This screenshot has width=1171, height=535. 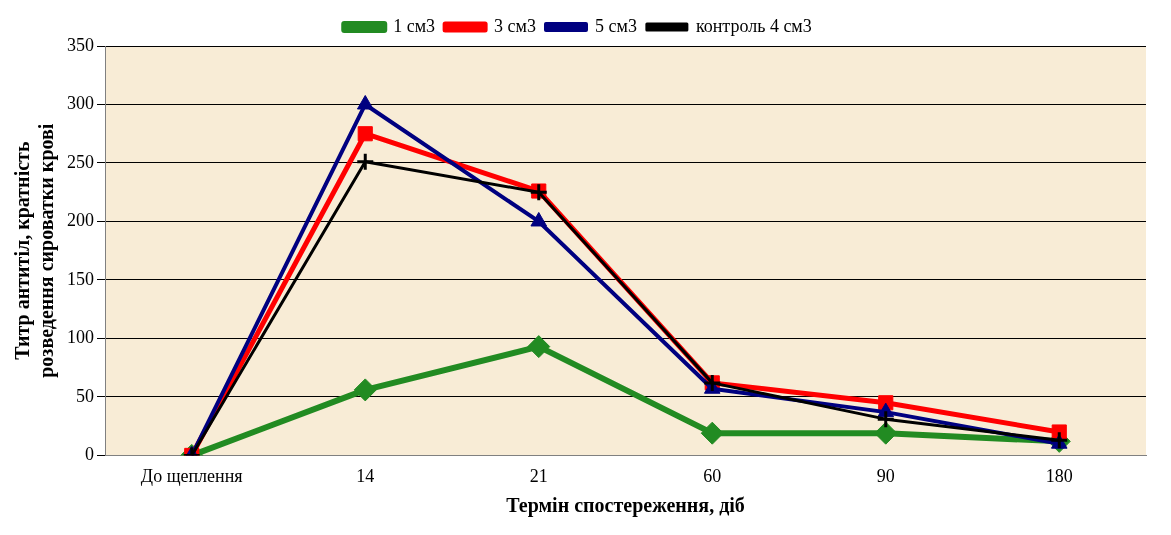 I want to click on y-tick-label: 0, so click(x=89, y=454).